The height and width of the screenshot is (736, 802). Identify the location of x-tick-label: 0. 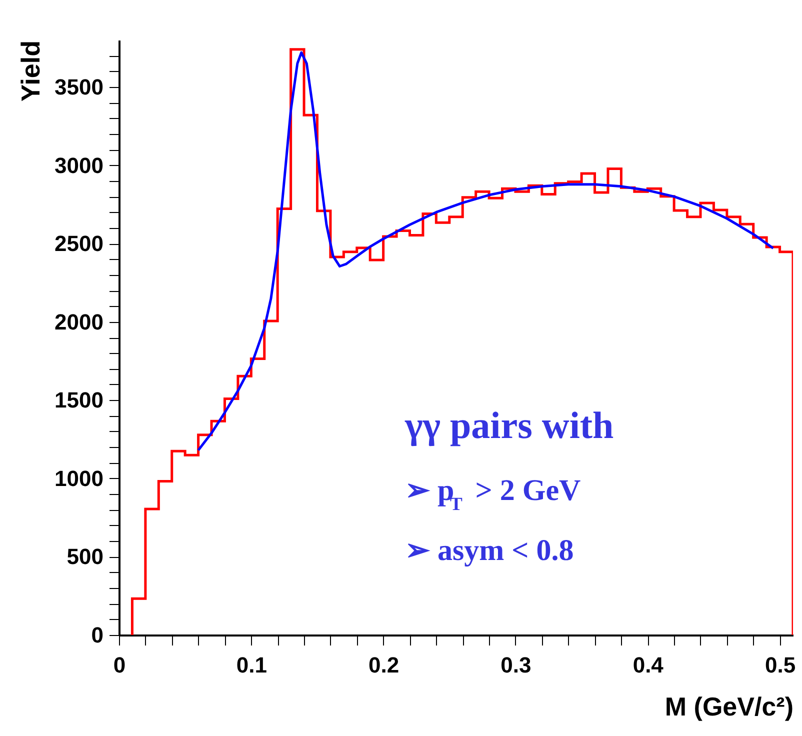
(119, 665).